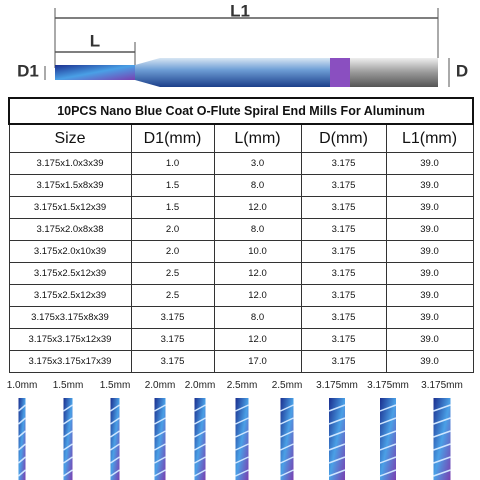 Image resolution: width=480 pixels, height=480 pixels. Describe the element at coordinates (462, 70) in the screenshot. I see `dimension-label: D` at that location.